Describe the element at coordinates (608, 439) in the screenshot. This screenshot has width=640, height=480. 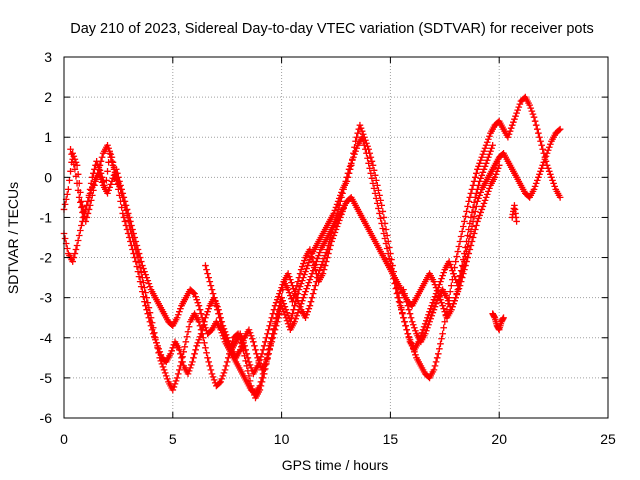
I see `x-tick-label: 25` at that location.